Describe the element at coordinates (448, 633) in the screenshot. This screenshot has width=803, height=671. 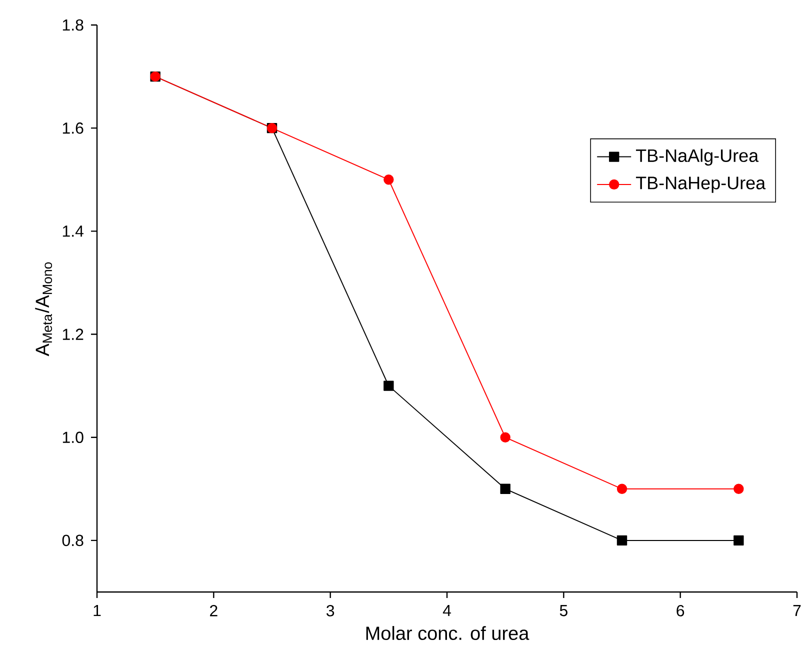
I see `x-axis-title: Molar conc. of urea` at that location.